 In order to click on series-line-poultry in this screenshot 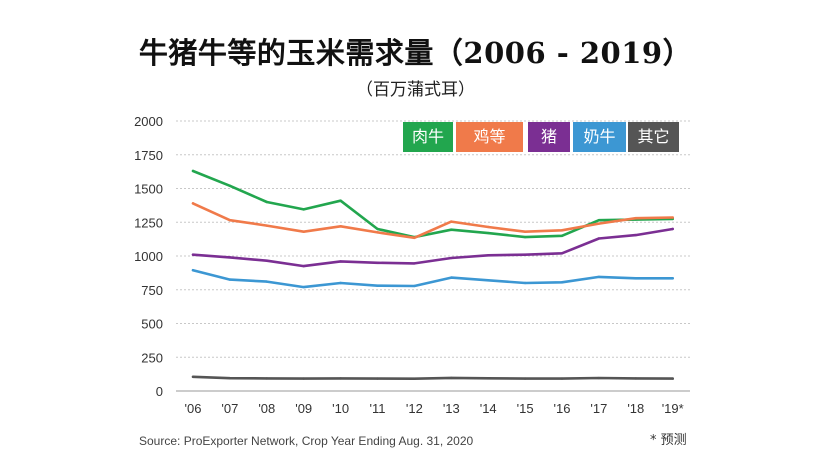, I will do `click(433, 221)`.